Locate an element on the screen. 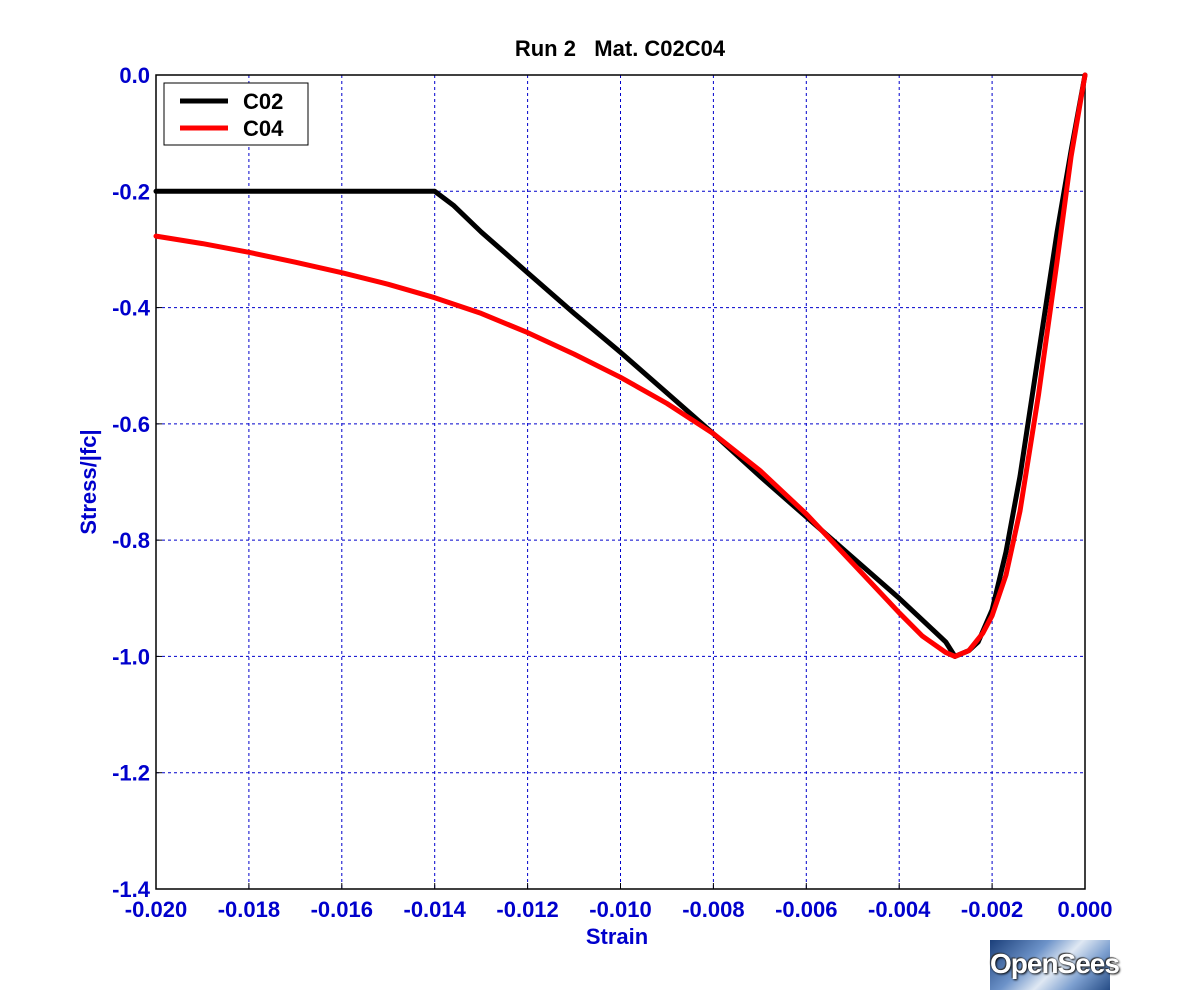  x-tick-label: -0.006 is located at coordinates (806, 909).